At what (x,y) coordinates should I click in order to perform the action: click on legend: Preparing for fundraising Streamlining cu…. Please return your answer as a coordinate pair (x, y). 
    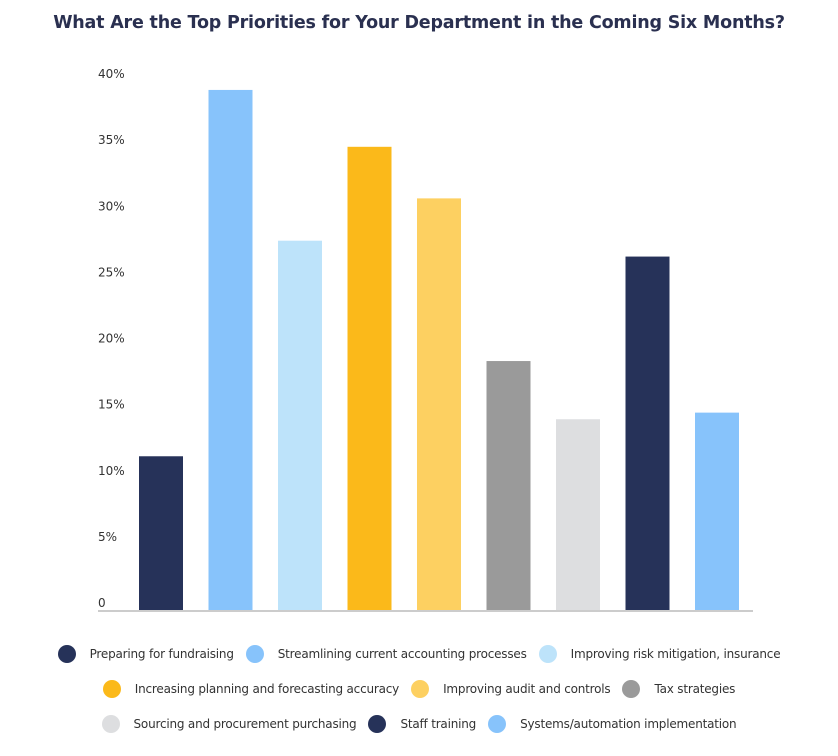
    Looking at the image, I should click on (419, 688).